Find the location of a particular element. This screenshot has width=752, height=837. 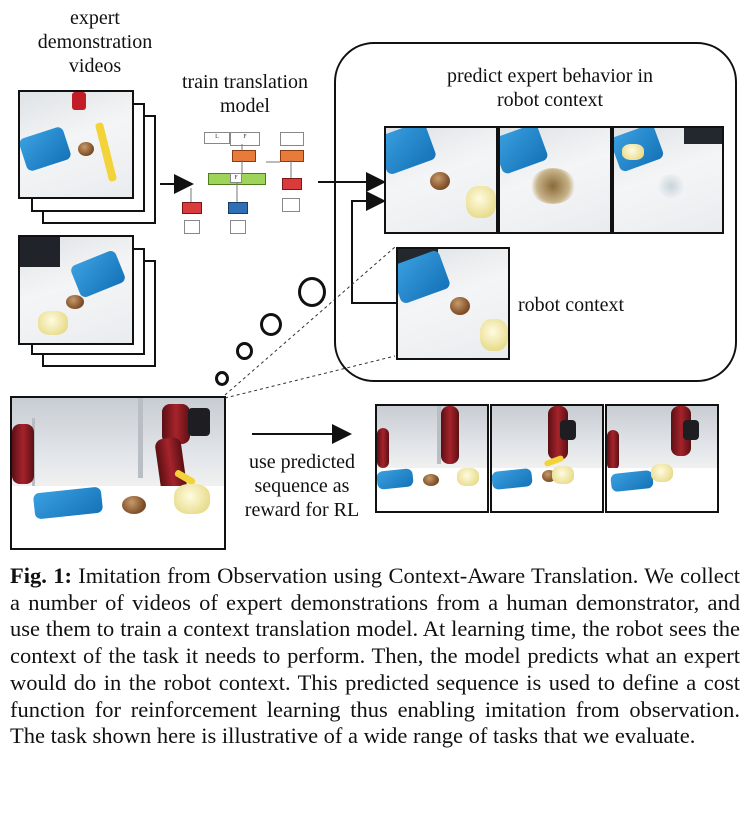

predict-label-line1: predict expert behavior in is located at coordinates (550, 76).